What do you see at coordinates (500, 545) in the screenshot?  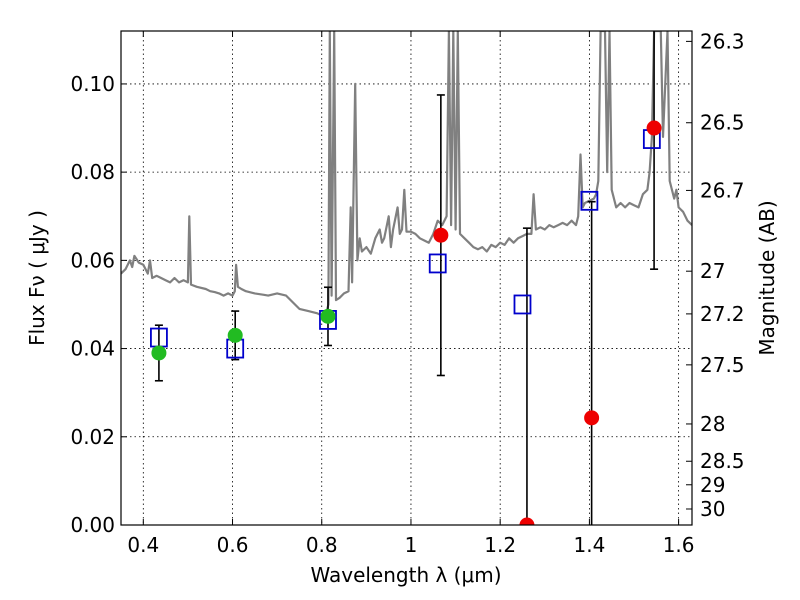 I see `x-tick-label: 1.2` at bounding box center [500, 545].